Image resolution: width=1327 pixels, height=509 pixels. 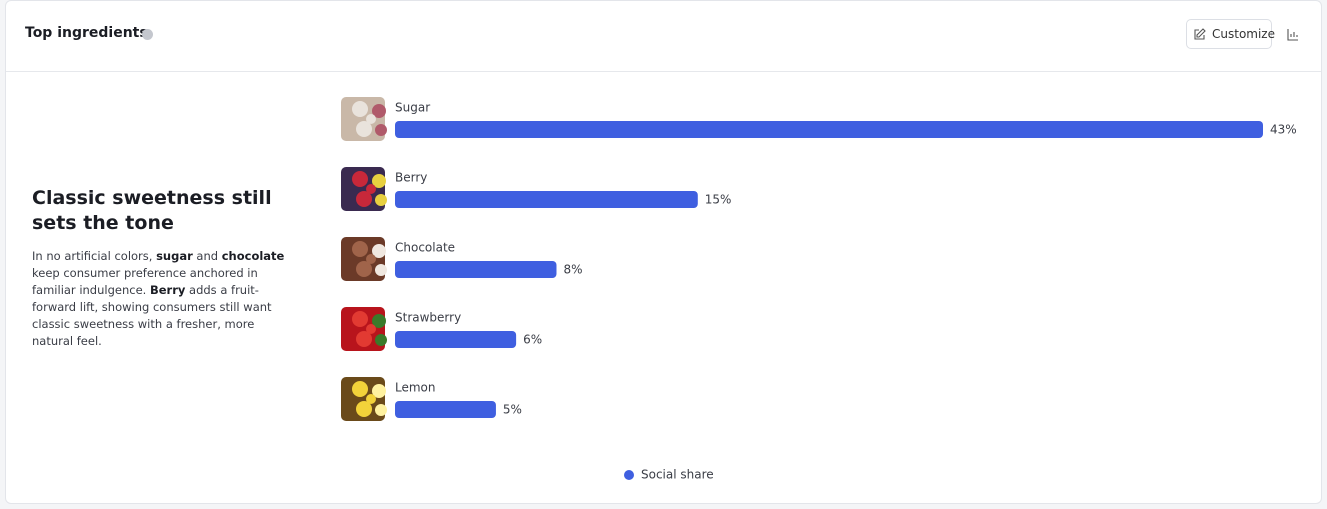 I want to click on bold-text: sugar, so click(x=174, y=256).